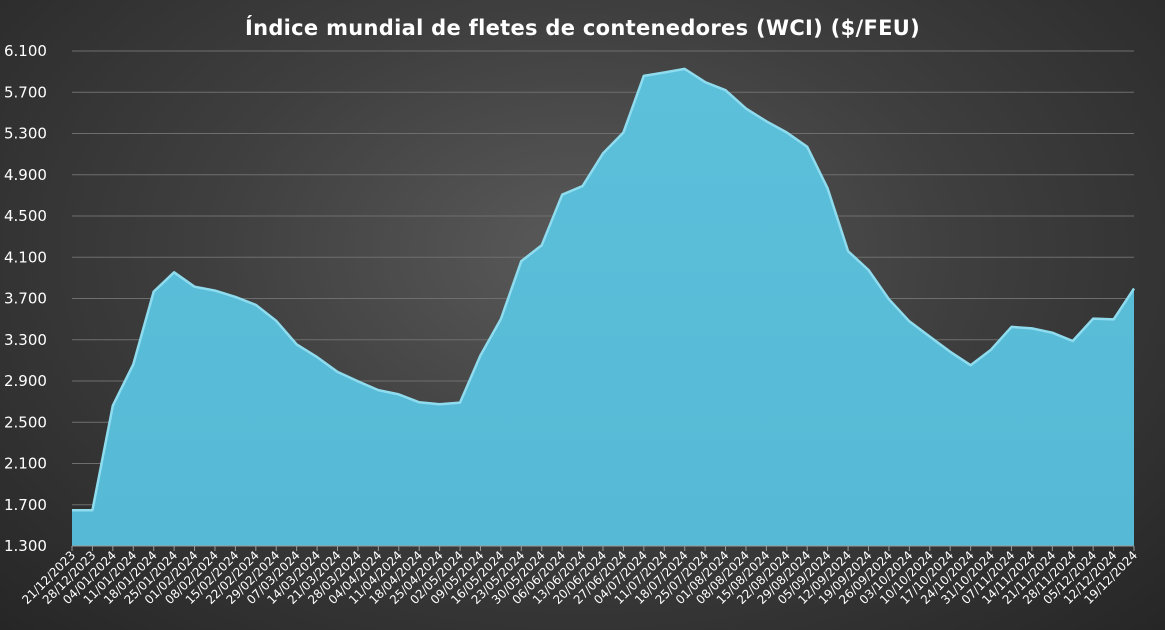  I want to click on y-tick-label: 1.300, so click(25, 546).